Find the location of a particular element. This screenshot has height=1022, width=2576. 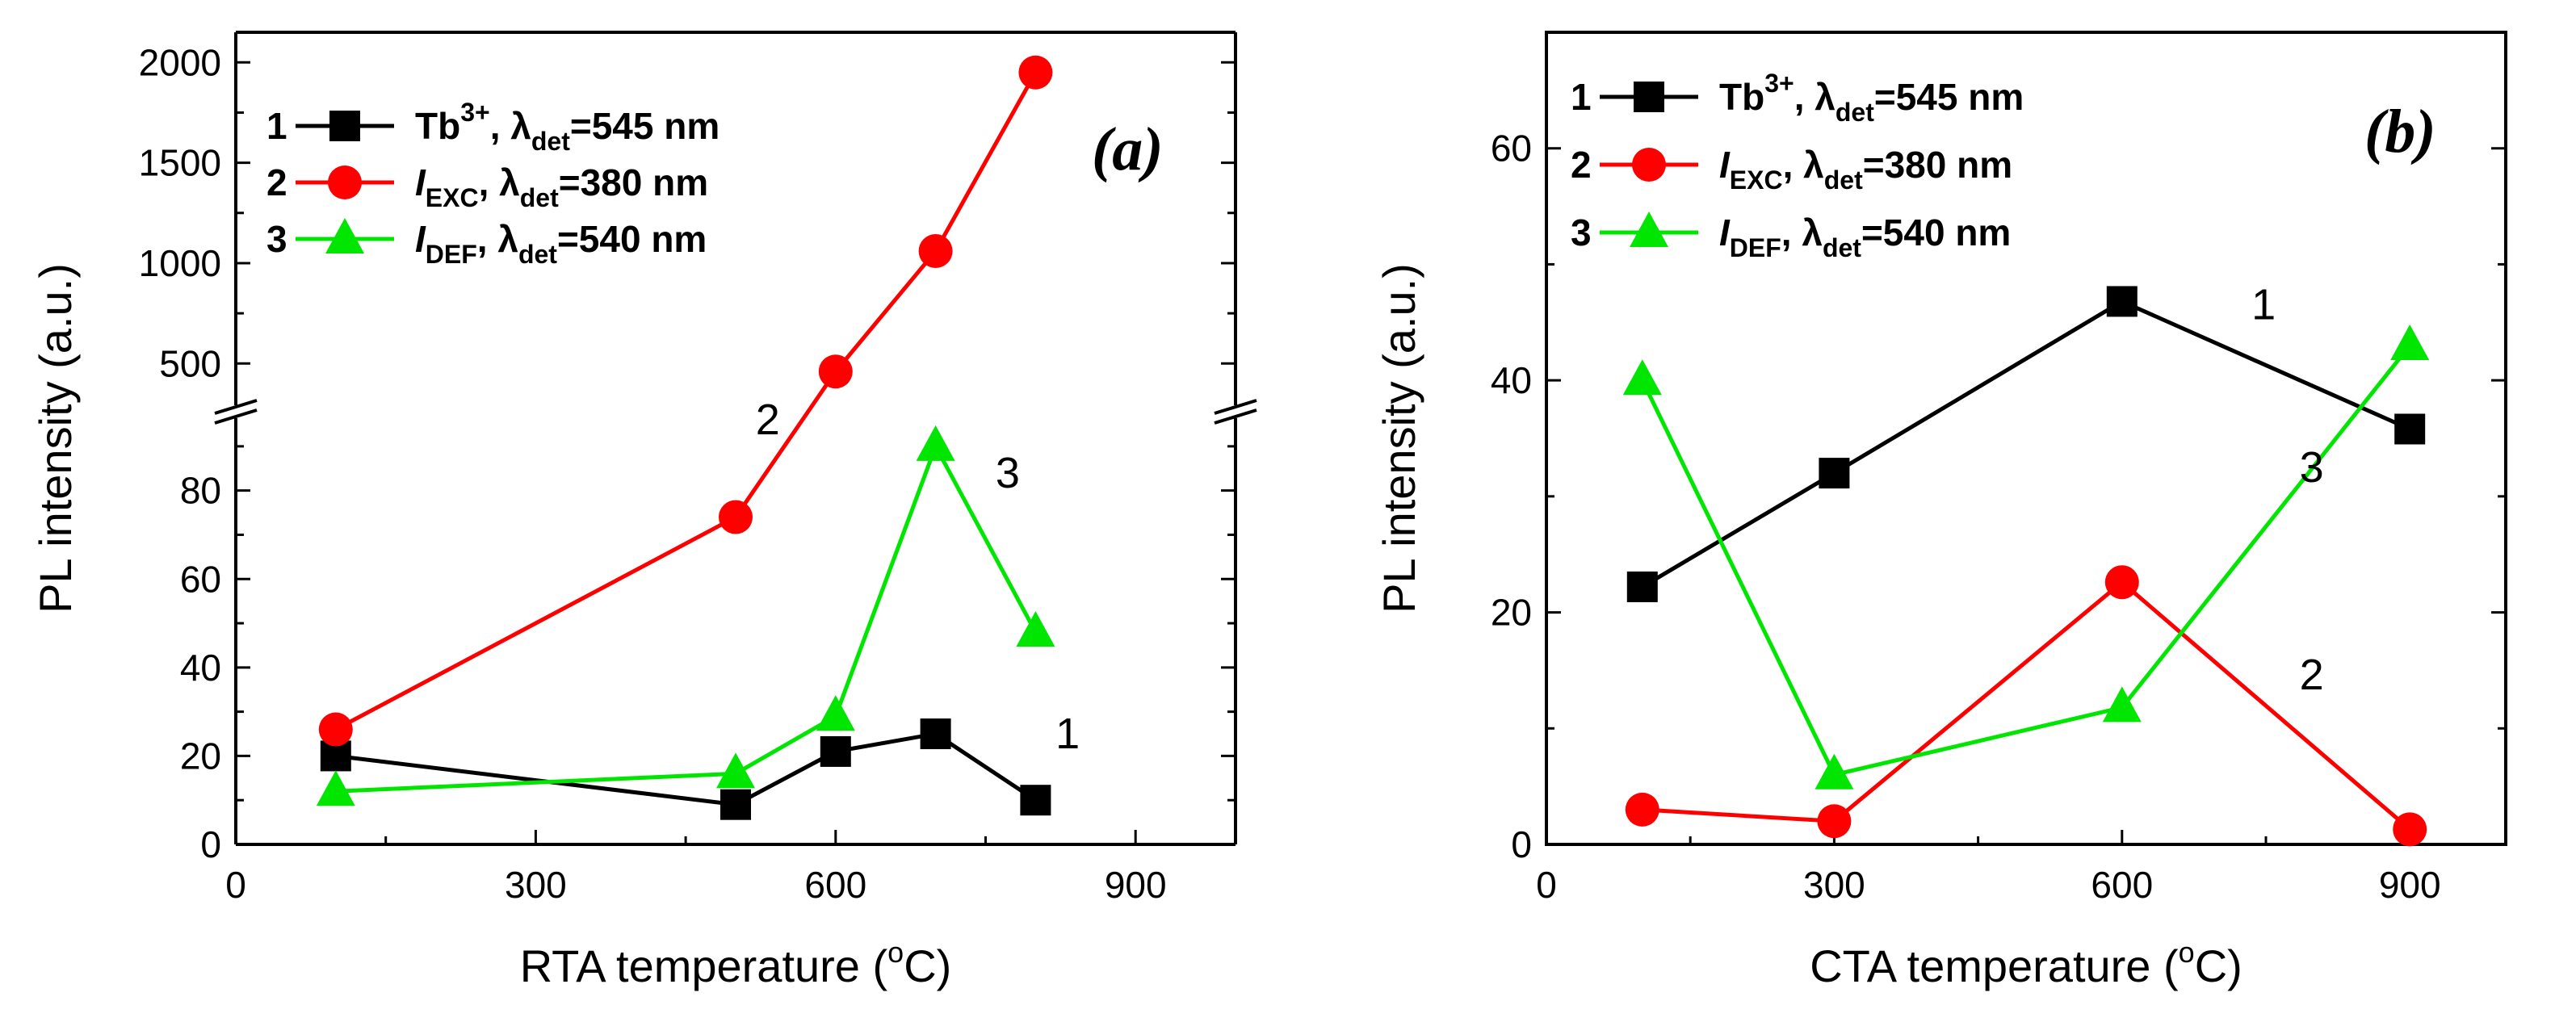

x-axis-title-part: CTA temperature ( is located at coordinates (1995, 966).